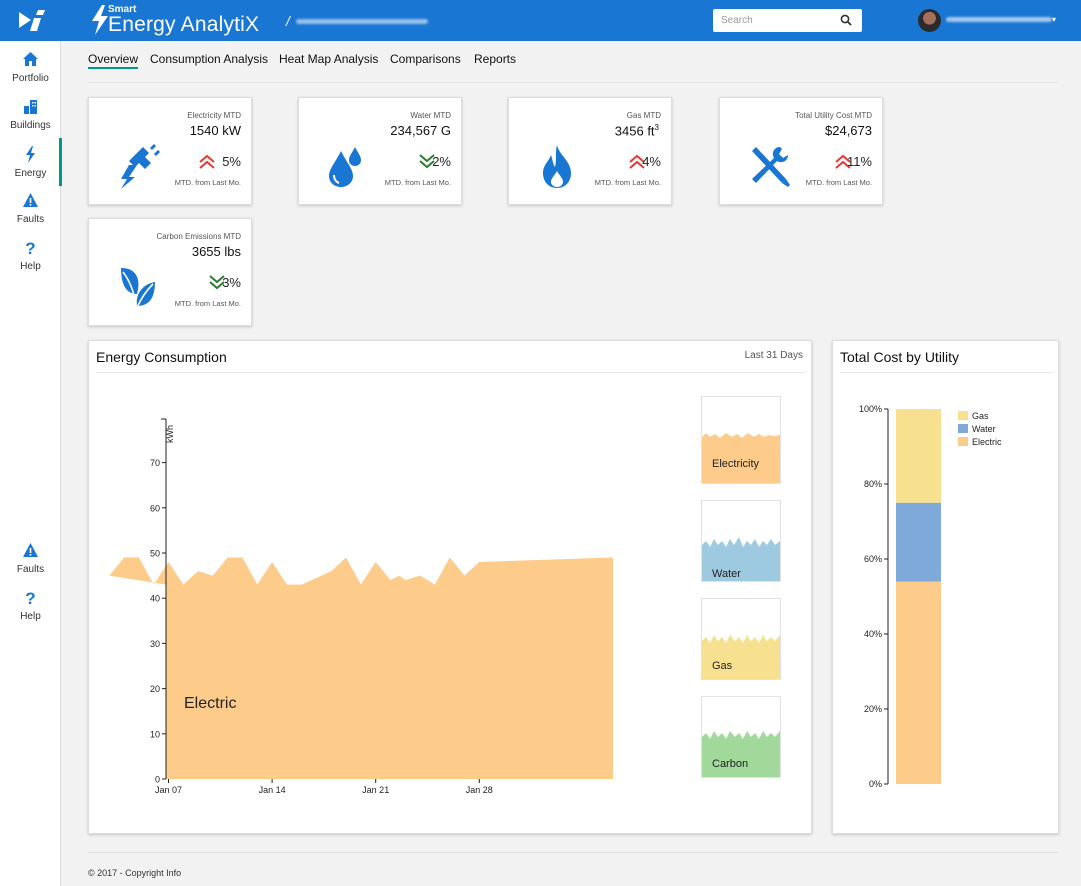  Describe the element at coordinates (31, 165) in the screenshot. I see `sidebar-item-energy: Energy` at that location.